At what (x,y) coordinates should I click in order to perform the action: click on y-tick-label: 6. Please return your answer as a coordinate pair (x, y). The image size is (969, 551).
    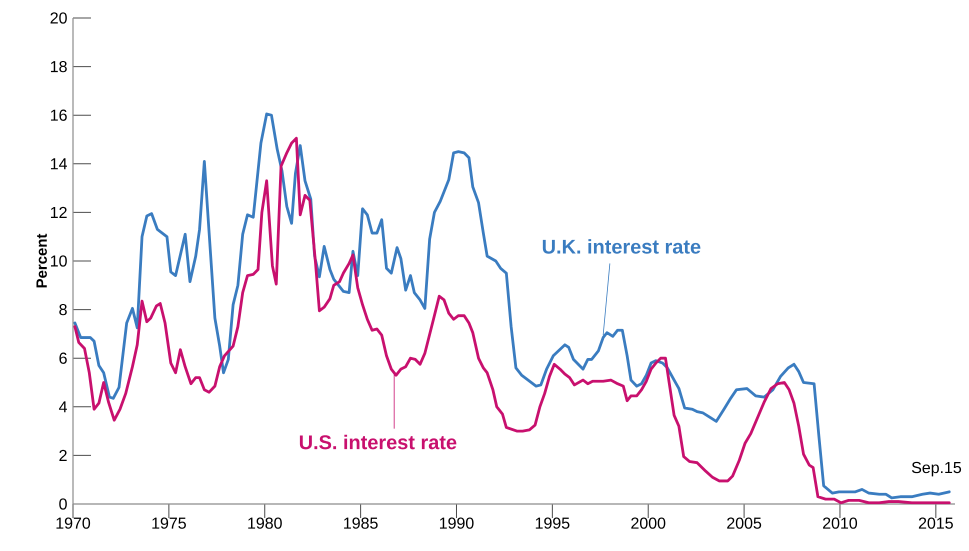
    Looking at the image, I should click on (63, 358).